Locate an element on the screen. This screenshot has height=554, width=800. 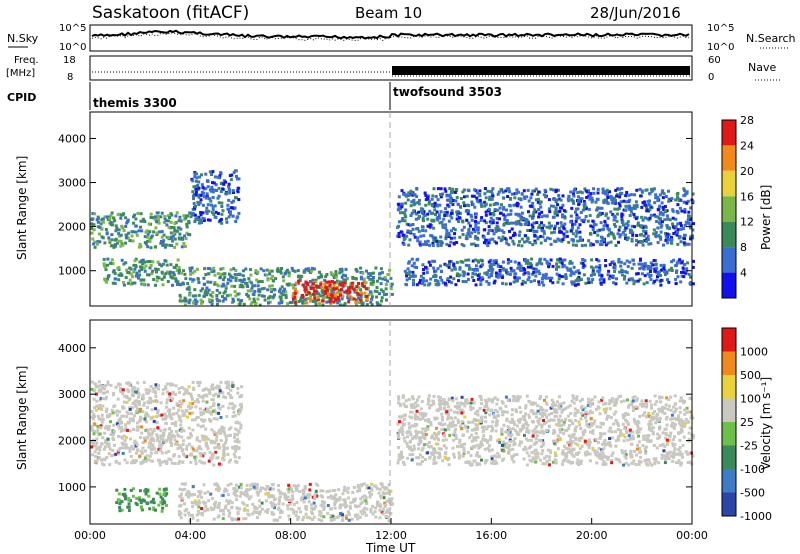
nave-right-tick-top: 60 is located at coordinates (714, 60).